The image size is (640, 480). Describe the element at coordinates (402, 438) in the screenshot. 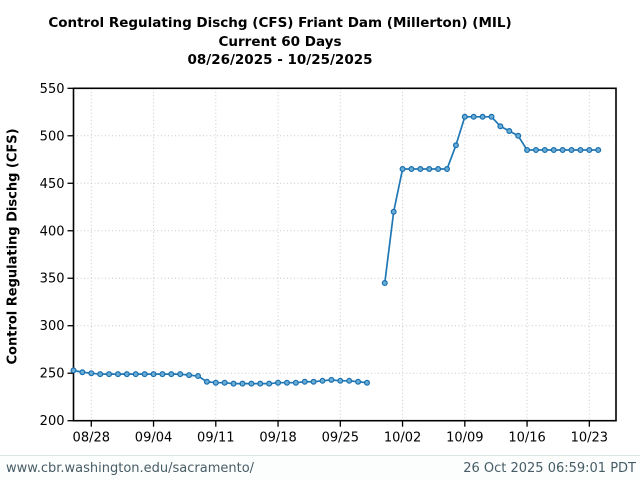

I see `x-tick-label: 10/02` at that location.